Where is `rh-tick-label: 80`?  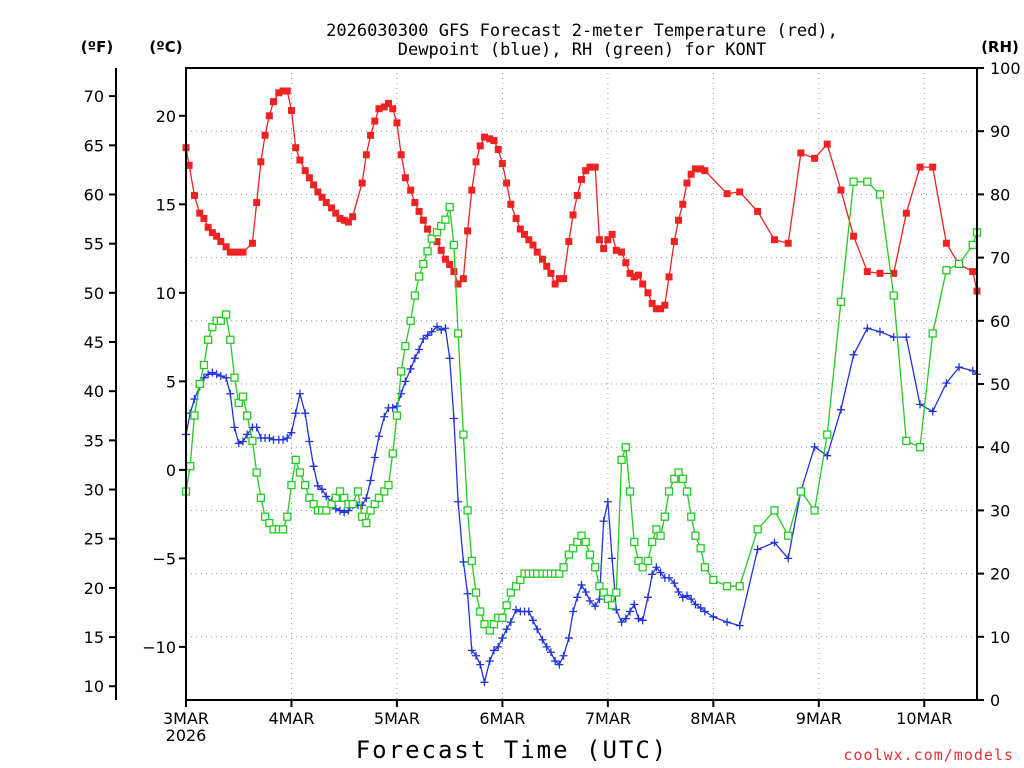
rh-tick-label: 80 is located at coordinates (1000, 194).